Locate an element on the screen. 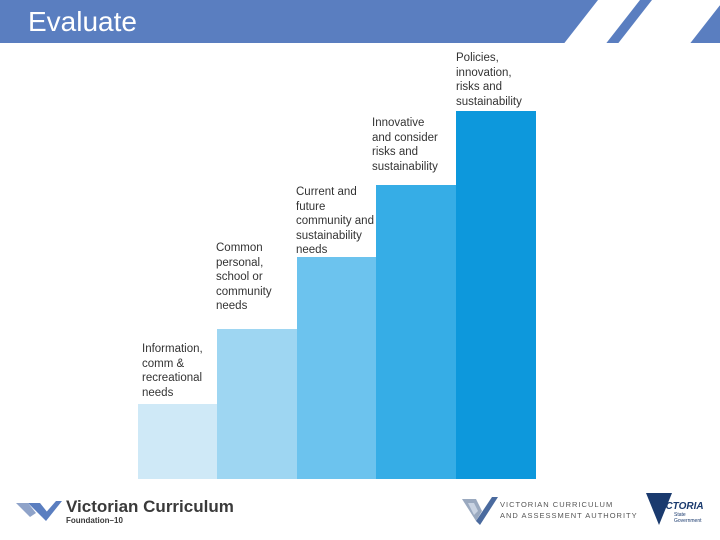  victoria-government-logo: VICTORIA State Government is located at coordinates (679, 510).